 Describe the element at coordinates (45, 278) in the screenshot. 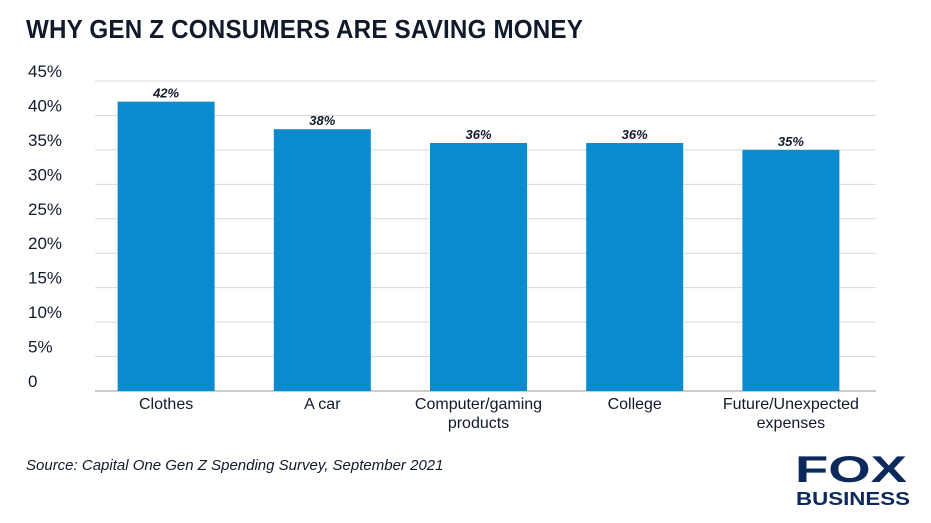

I see `y-tick-label: 15%` at that location.